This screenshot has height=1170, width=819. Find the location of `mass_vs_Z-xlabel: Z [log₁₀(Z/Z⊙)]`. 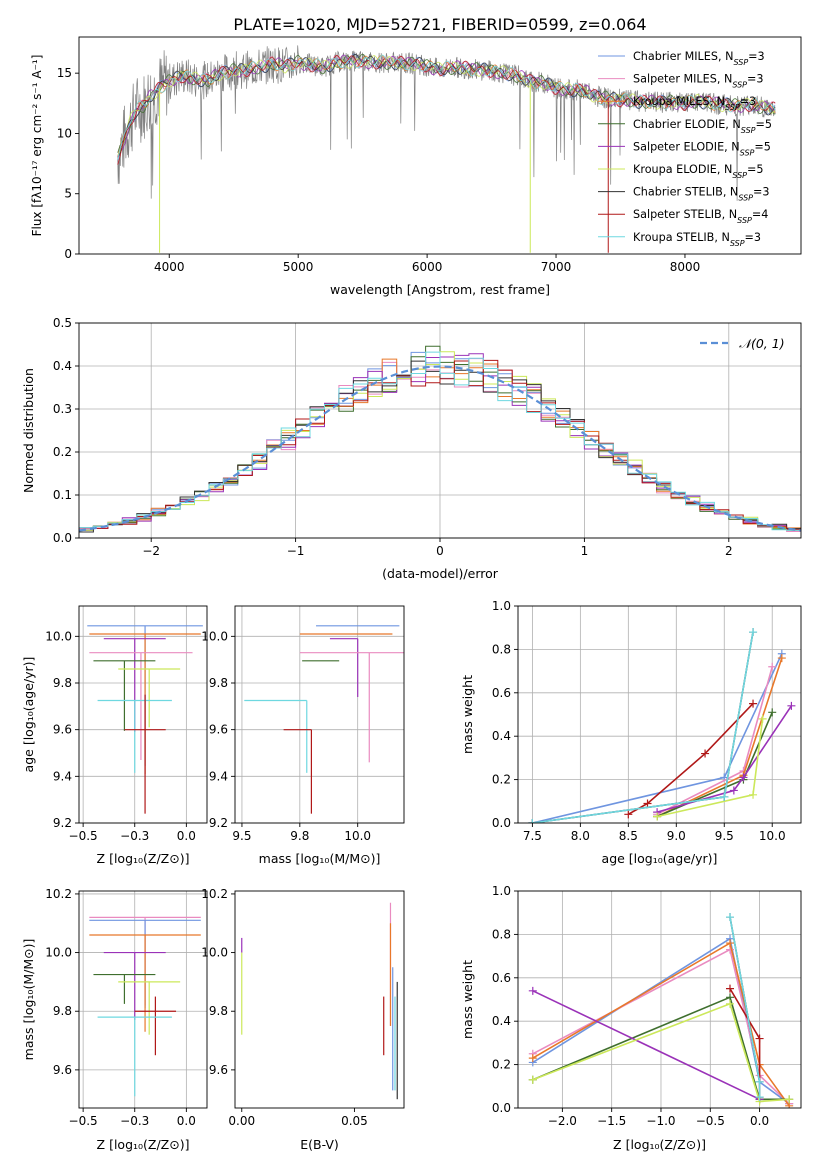

mass_vs_Z-xlabel: Z [log₁₀(Z/Z⊙)] is located at coordinates (143, 1144).